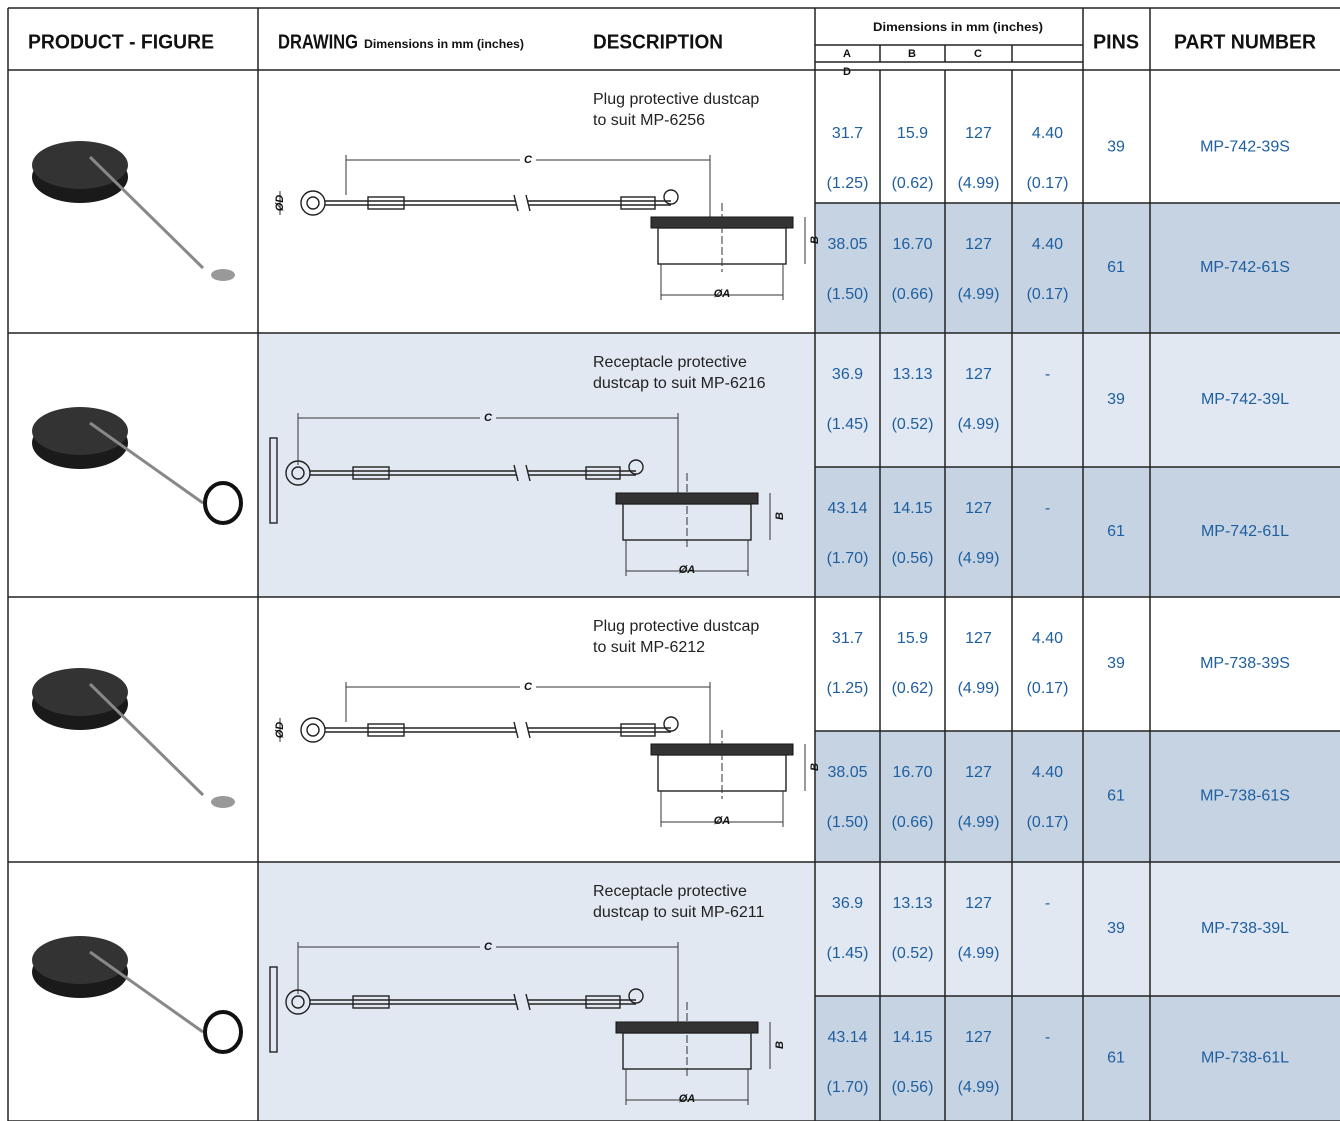  What do you see at coordinates (1245, 796) in the screenshot?
I see `part-number: MP-738-61S` at bounding box center [1245, 796].